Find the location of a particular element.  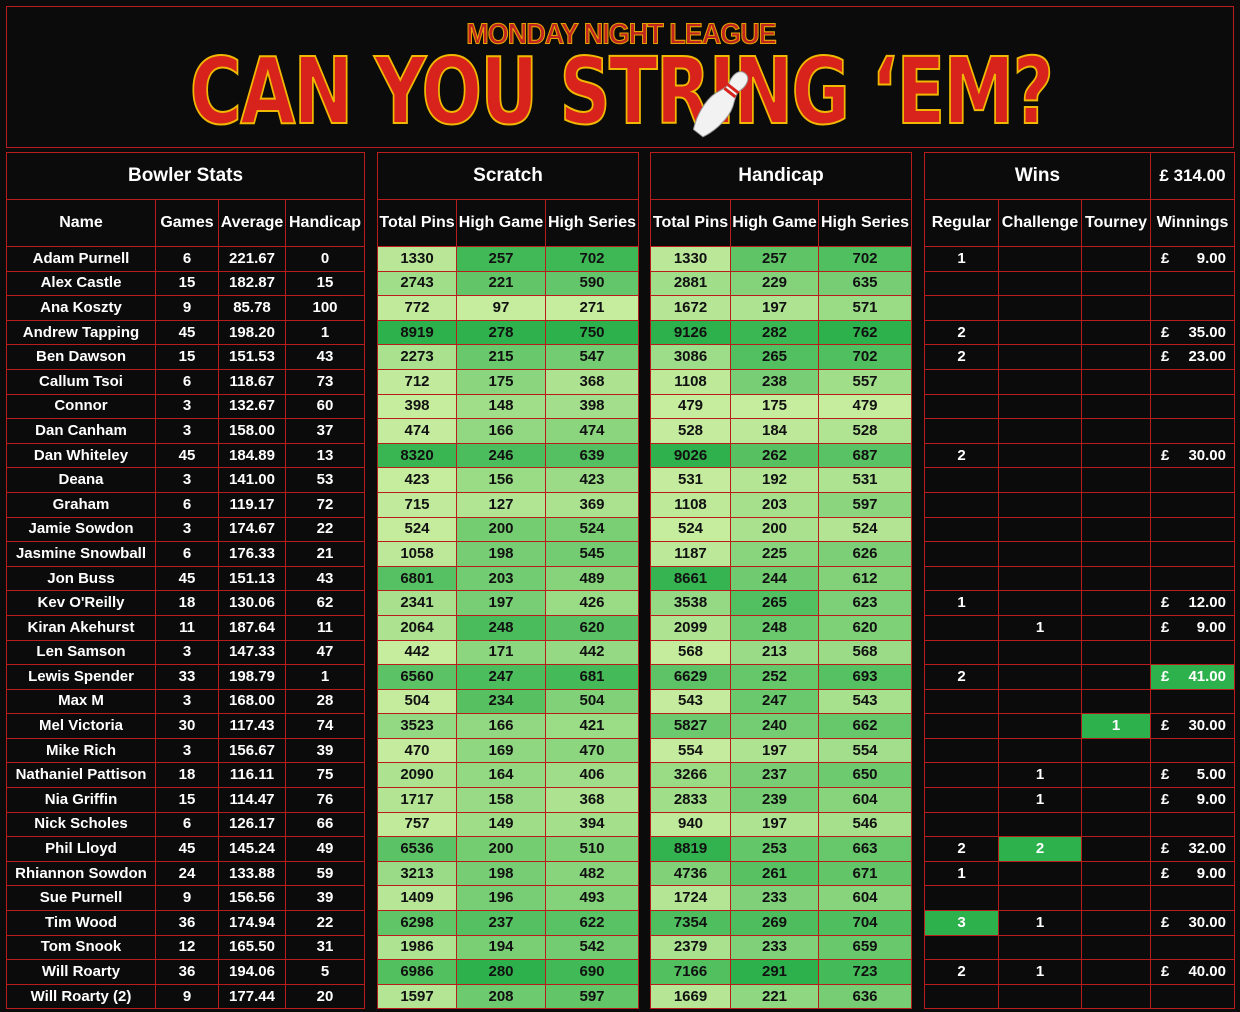

scratch-high-series-cell: 510 is located at coordinates (592, 849).